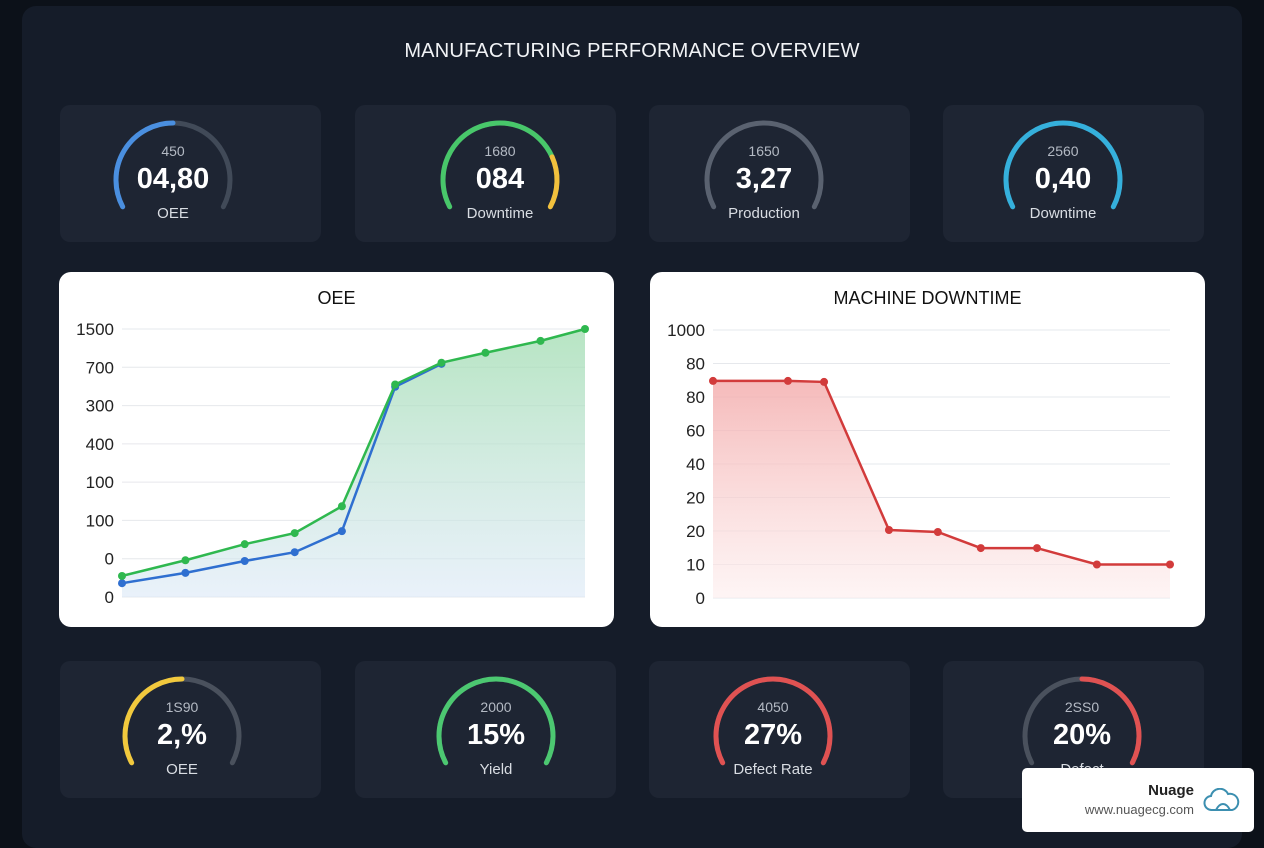 The width and height of the screenshot is (1264, 848). I want to click on gauge-value: 15%, so click(496, 735).